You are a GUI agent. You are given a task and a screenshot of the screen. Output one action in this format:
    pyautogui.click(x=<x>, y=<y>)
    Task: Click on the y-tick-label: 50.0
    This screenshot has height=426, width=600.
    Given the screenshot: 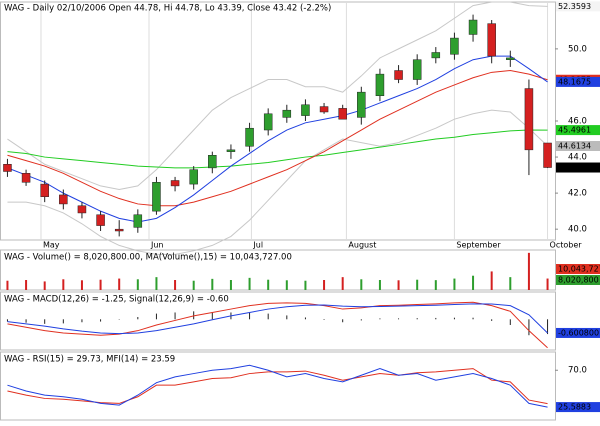 What is the action you would take?
    pyautogui.click(x=577, y=49)
    